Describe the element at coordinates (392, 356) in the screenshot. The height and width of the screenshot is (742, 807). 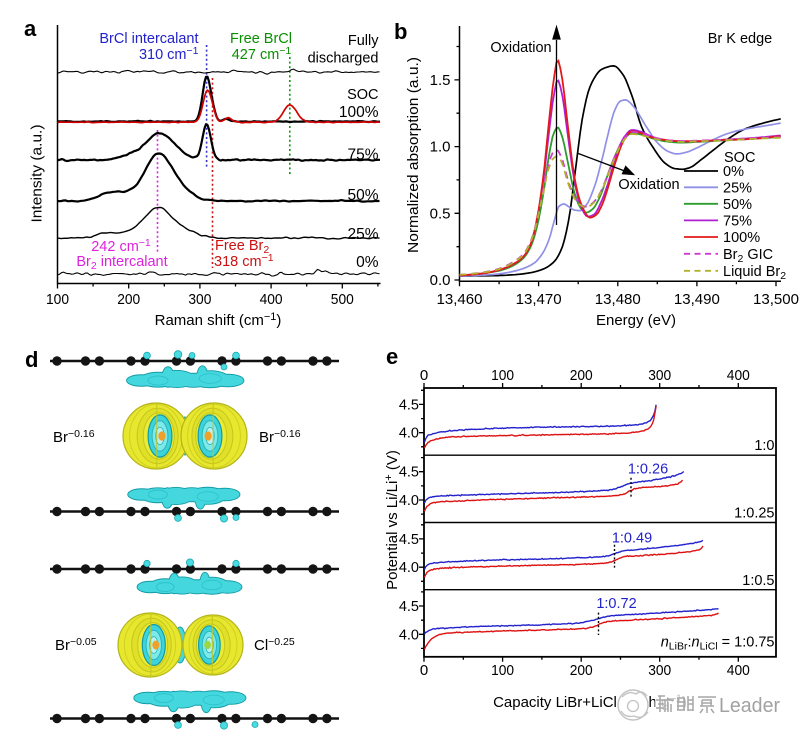
I see `svg-text: e` at that location.